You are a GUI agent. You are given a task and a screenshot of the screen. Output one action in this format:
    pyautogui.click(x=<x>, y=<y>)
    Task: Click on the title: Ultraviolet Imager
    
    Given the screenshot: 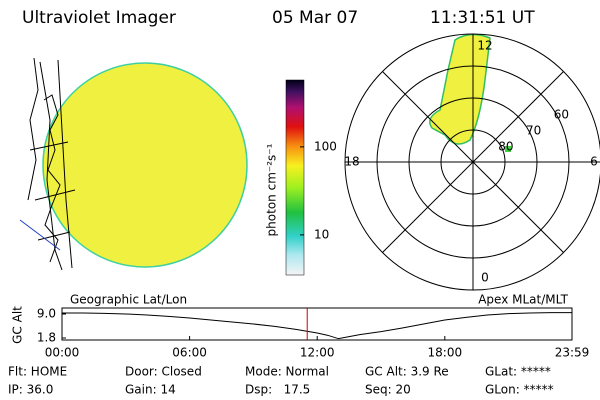 What is the action you would take?
    pyautogui.click(x=99, y=18)
    